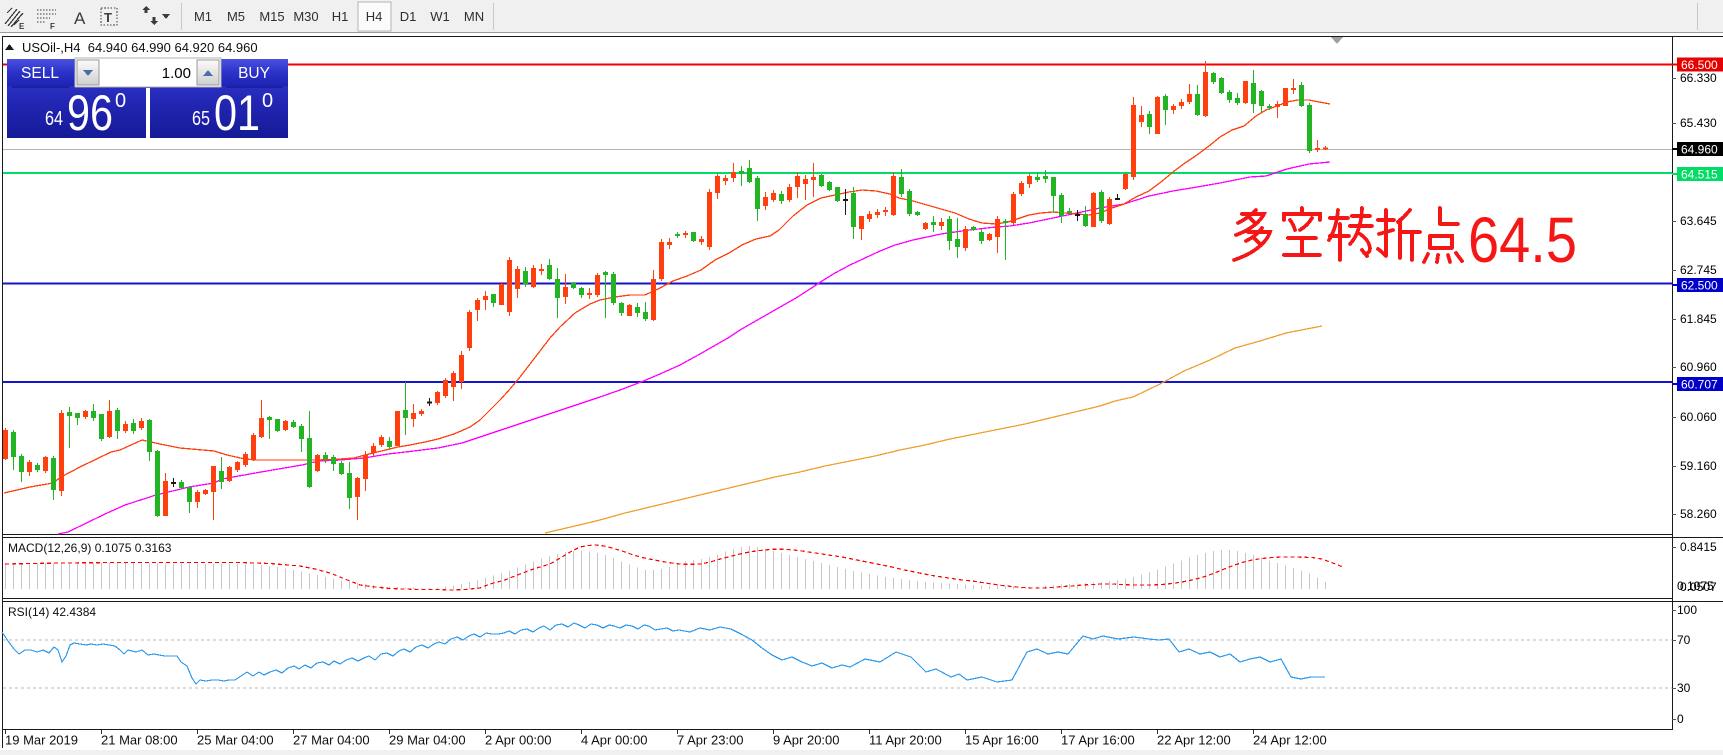  I want to click on svg-text: 19 Mar 2019, so click(41, 740).